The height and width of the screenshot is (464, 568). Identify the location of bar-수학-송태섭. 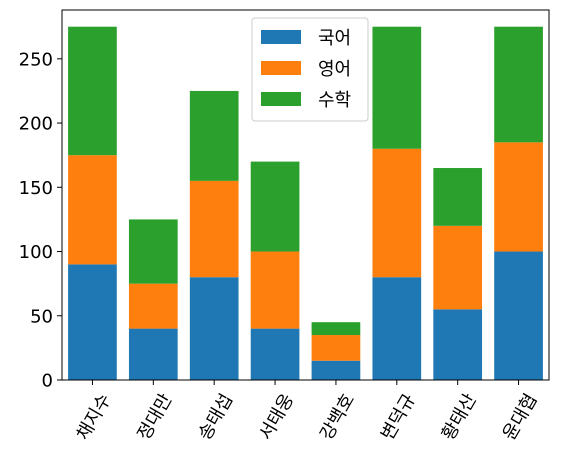
(214, 135).